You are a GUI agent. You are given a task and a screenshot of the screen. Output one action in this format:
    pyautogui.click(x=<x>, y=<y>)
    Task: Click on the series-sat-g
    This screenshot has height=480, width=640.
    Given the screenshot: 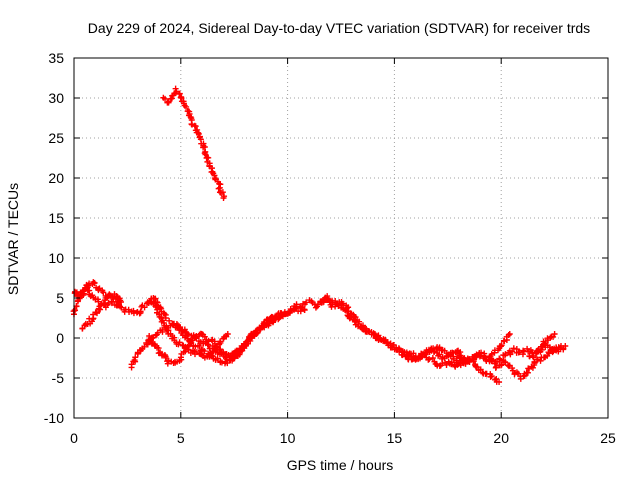 What is the action you would take?
    pyautogui.click(x=157, y=308)
    